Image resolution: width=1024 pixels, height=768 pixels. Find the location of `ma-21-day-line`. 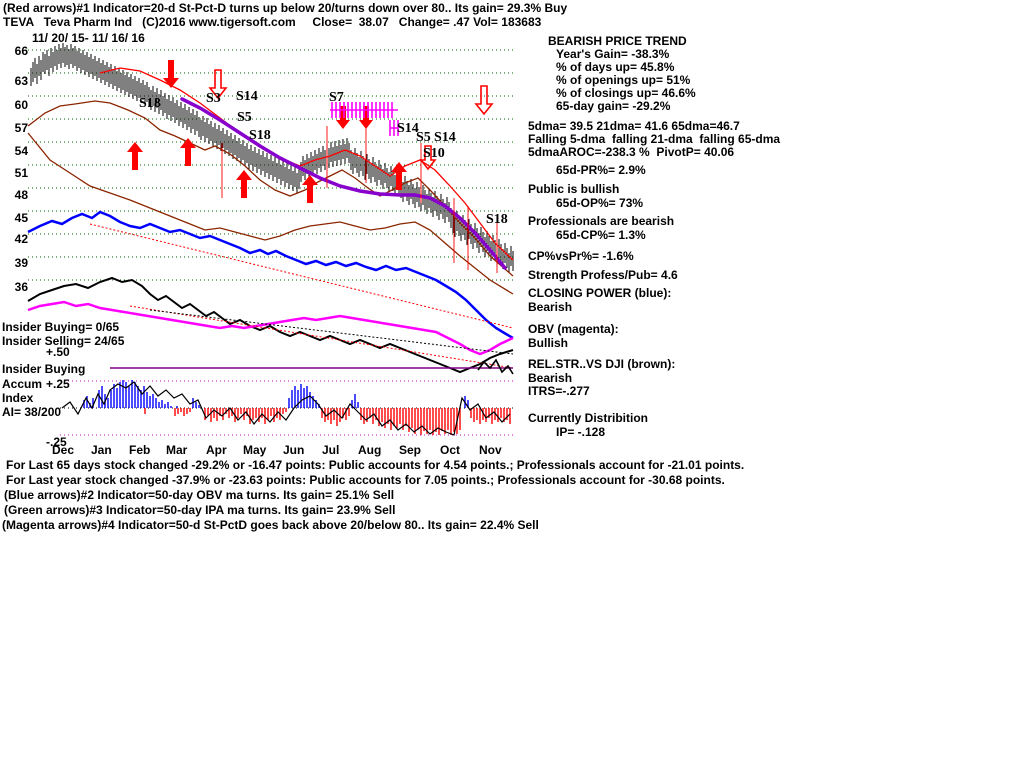

ma-21-day-line is located at coordinates (306, 164).